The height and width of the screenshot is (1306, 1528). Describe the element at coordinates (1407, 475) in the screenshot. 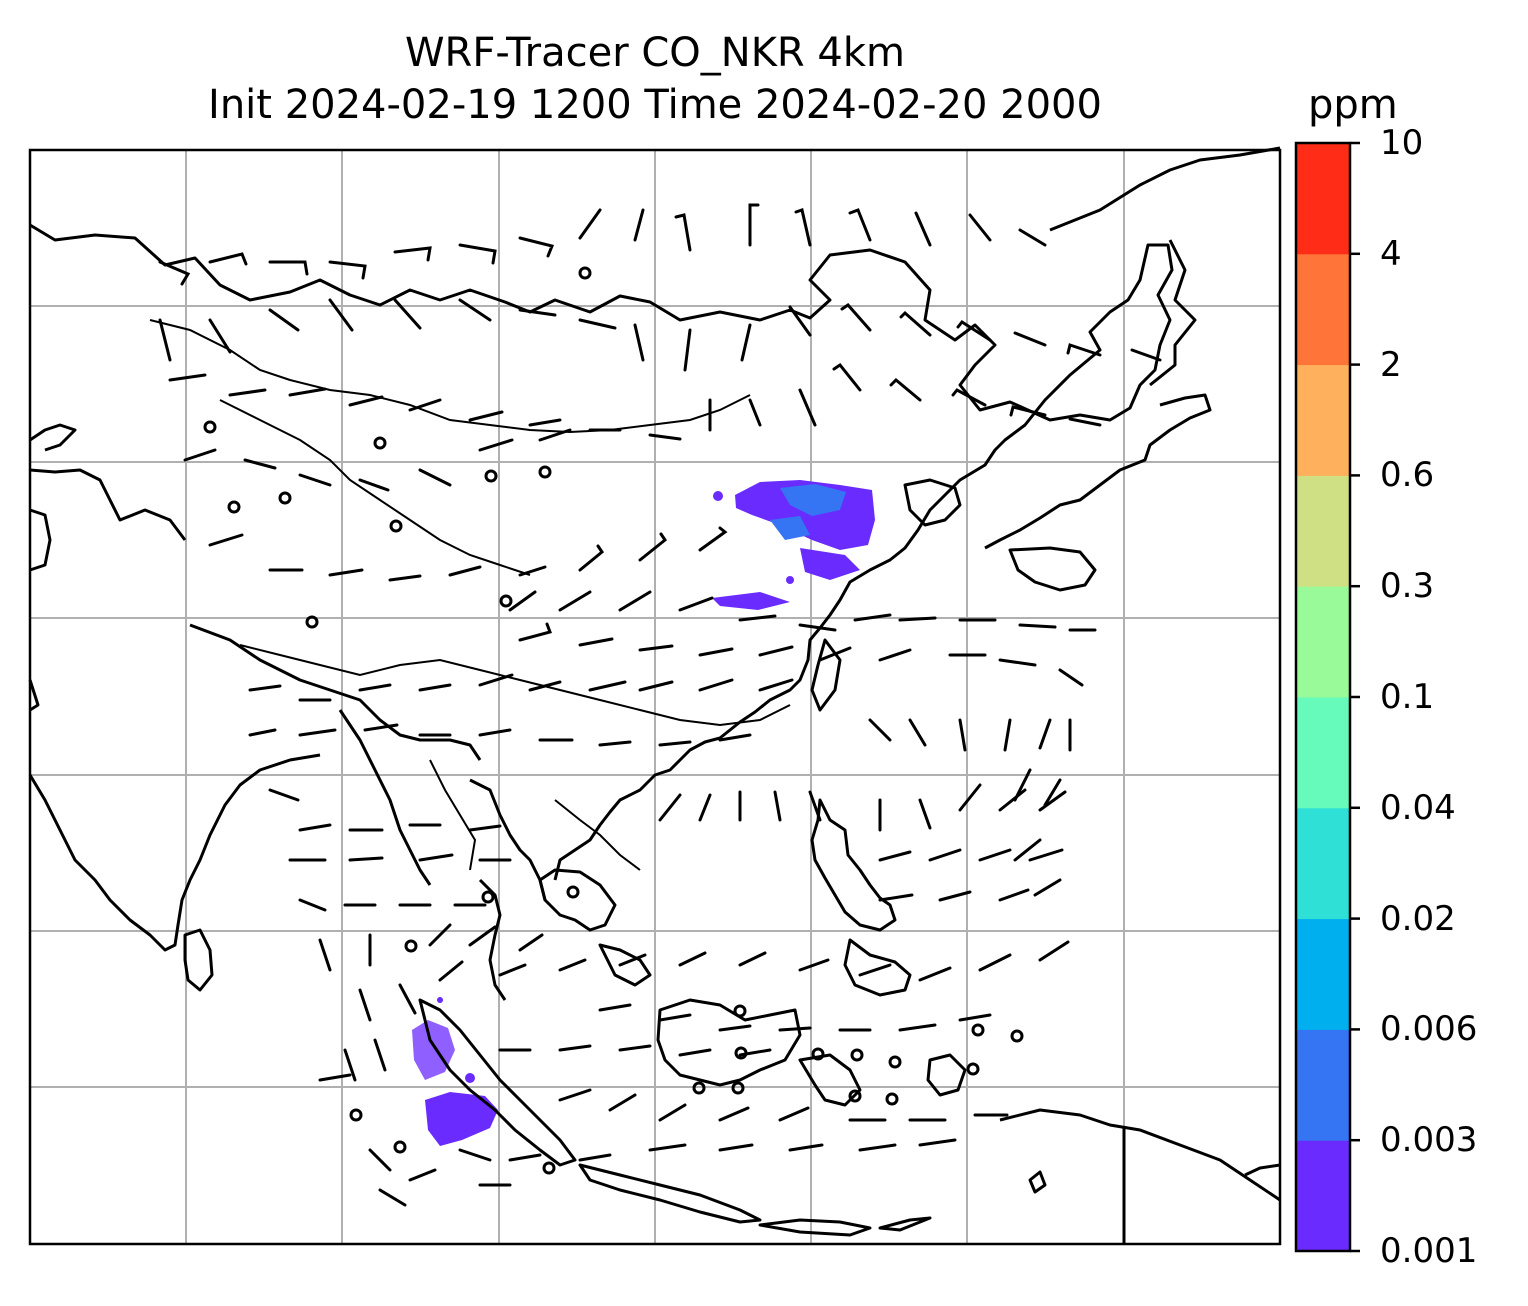

I see `colorbar-tick-label: 0.6` at that location.